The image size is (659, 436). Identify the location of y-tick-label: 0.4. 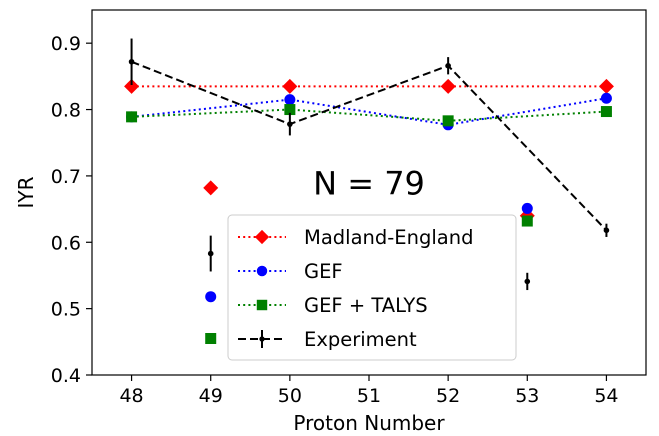
(66, 376).